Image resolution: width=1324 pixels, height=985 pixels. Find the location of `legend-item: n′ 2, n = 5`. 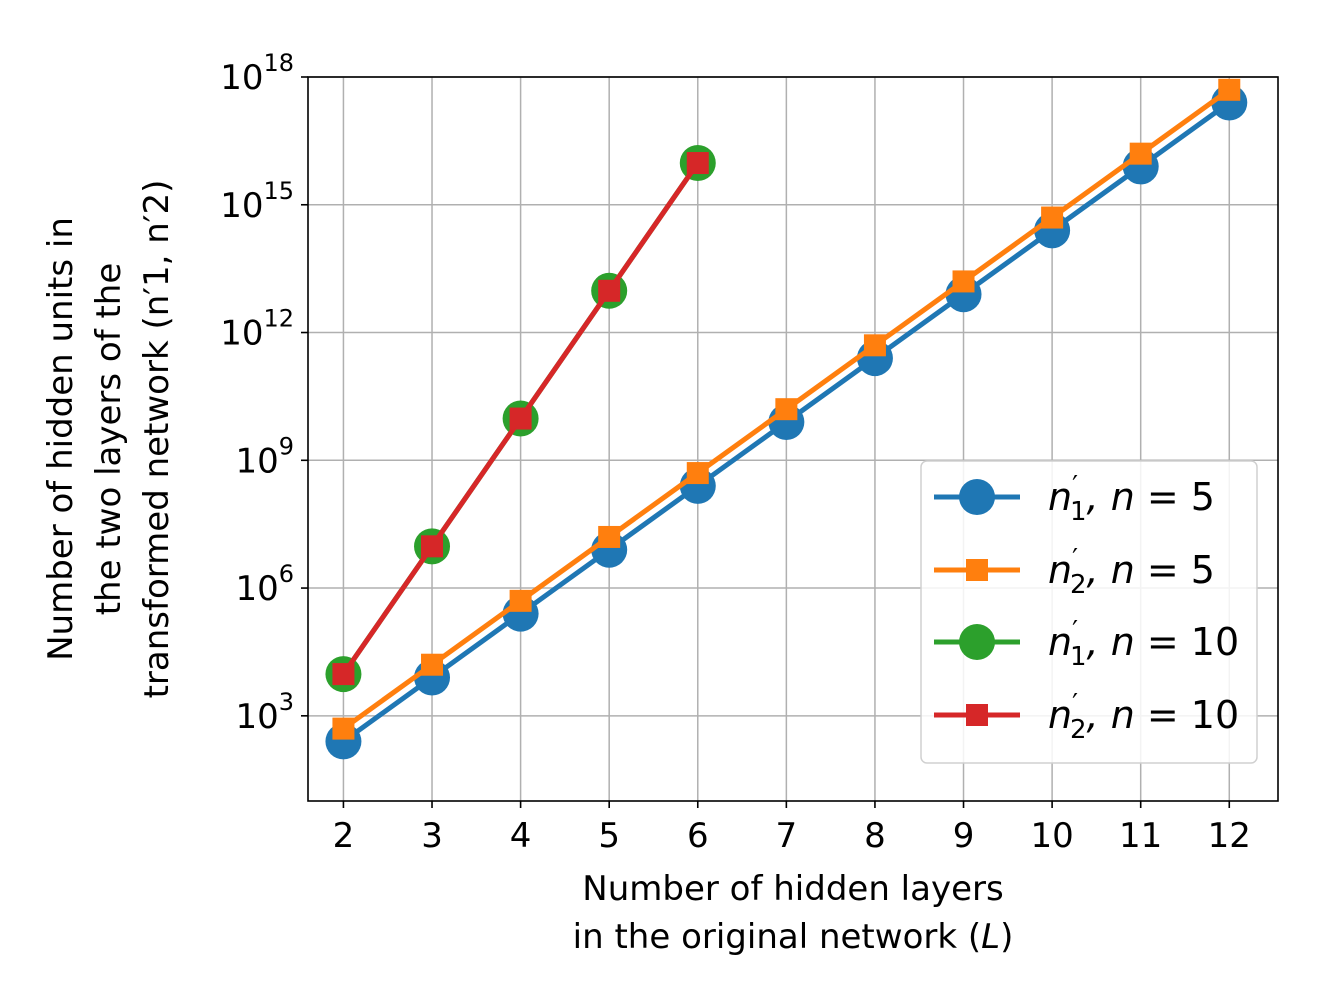

legend-item: n′ 2, n = 5 is located at coordinates (1074, 572).